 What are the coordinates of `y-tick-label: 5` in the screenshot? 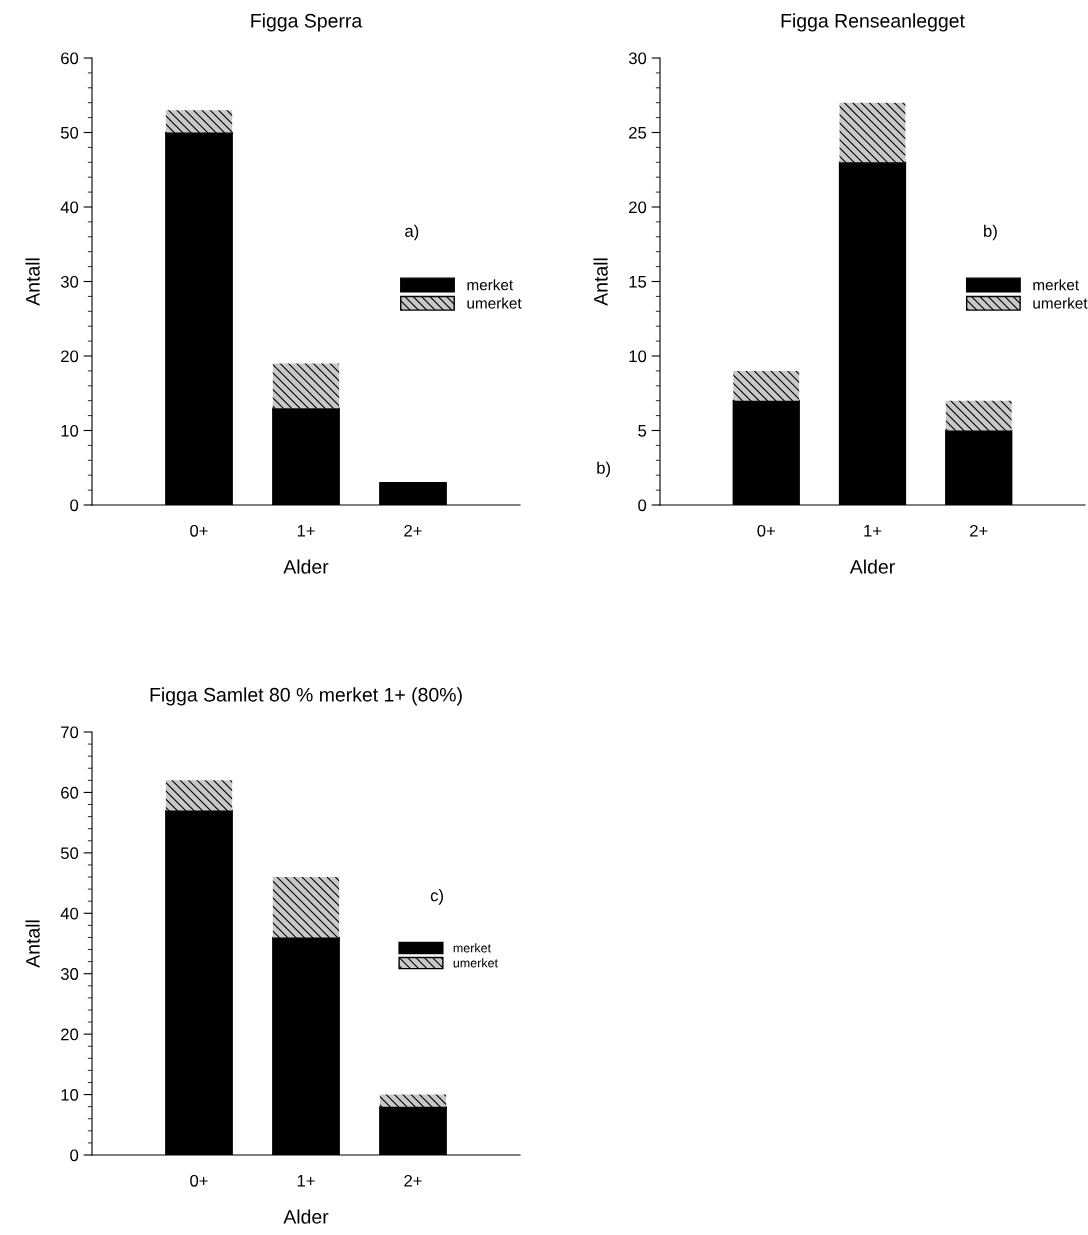 It's located at (642, 431).